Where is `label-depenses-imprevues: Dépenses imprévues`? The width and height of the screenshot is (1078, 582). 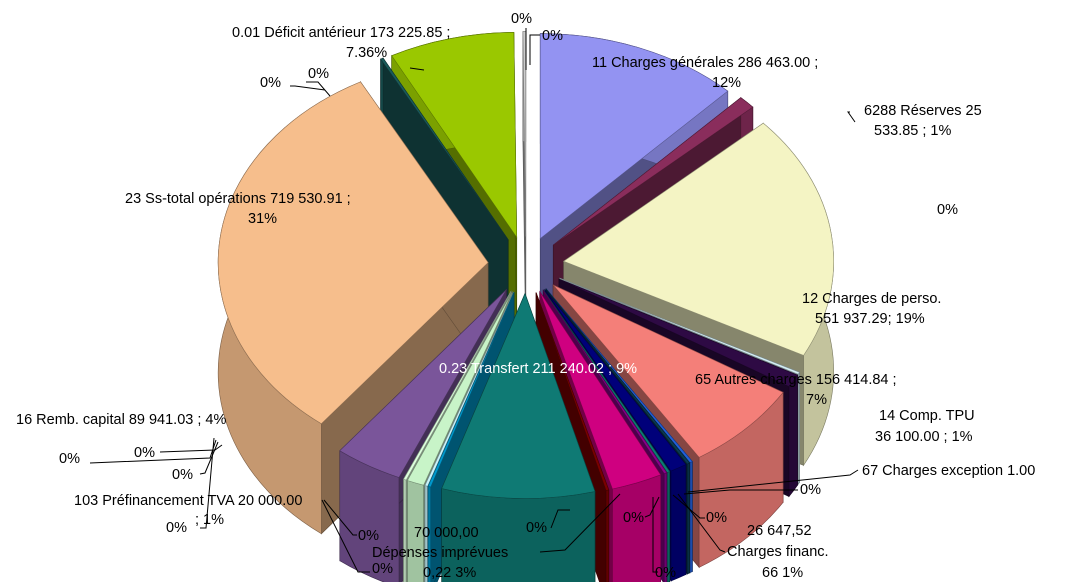
label-depenses-imprevues: Dépenses imprévues is located at coordinates (440, 553).